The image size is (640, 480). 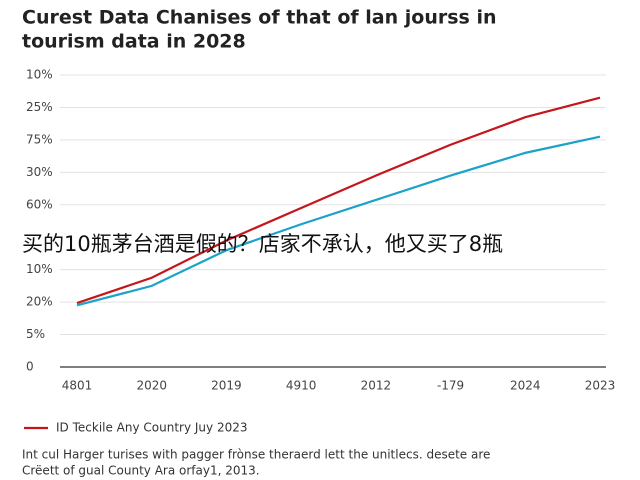 I want to click on legend-label: ID Teckile Any Country Juy 2023, so click(x=152, y=428).